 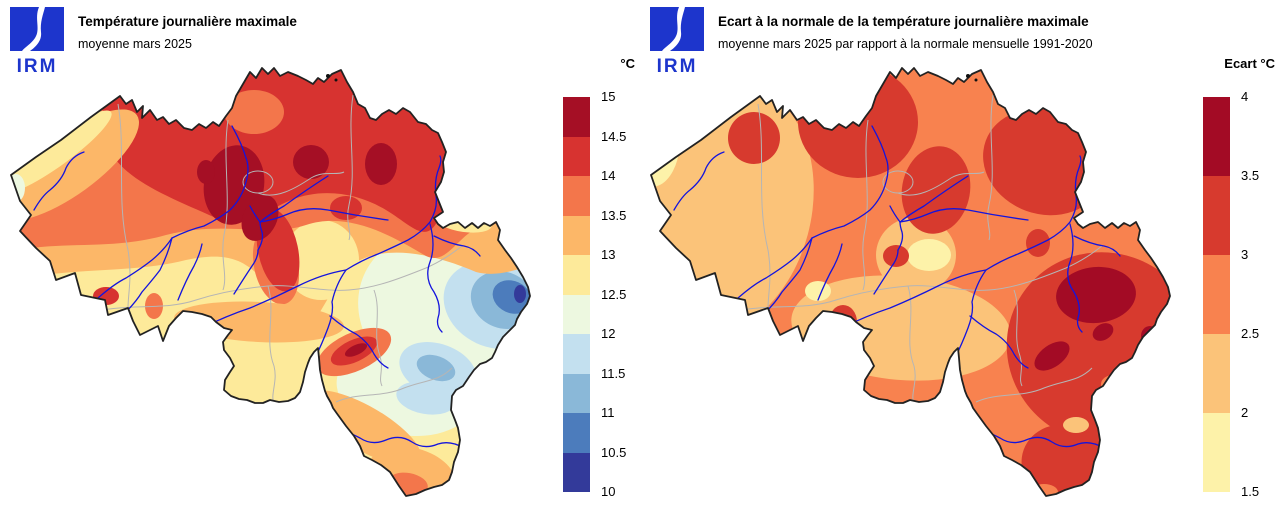 What do you see at coordinates (1249, 63) in the screenshot?
I see `colorbar-unit-label-right: Ecart °C` at bounding box center [1249, 63].